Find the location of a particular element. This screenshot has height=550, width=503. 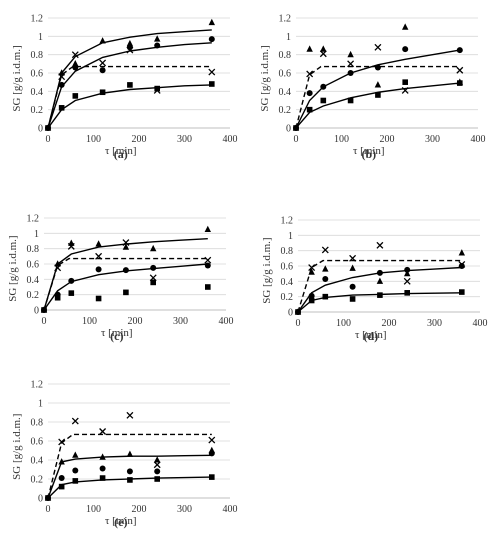

y-tick-label: 0 is located at coordinates (40, 499).